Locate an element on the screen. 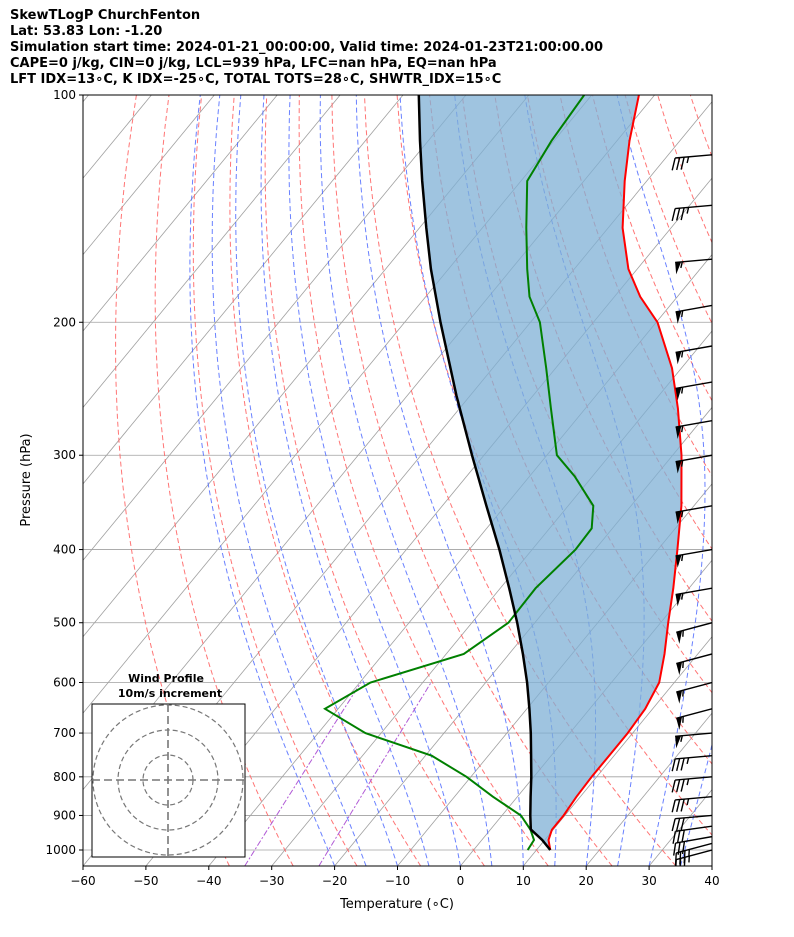  hodograph-inset: Wind Profile 10m/s increment is located at coordinates (168, 765).